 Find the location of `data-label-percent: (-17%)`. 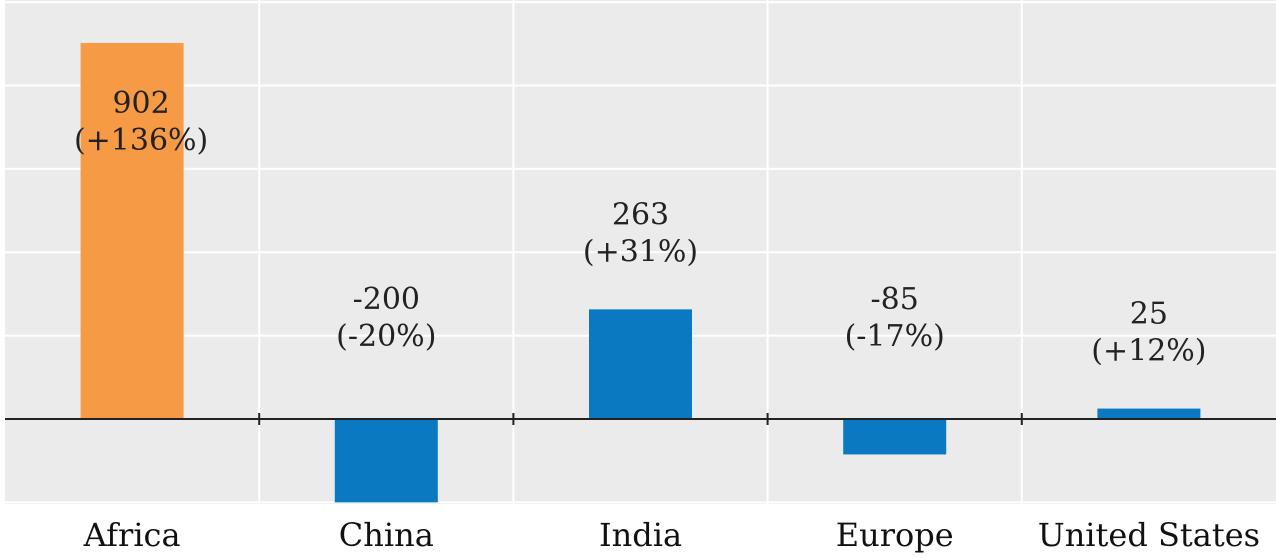

data-label-percent: (-17%) is located at coordinates (895, 336).